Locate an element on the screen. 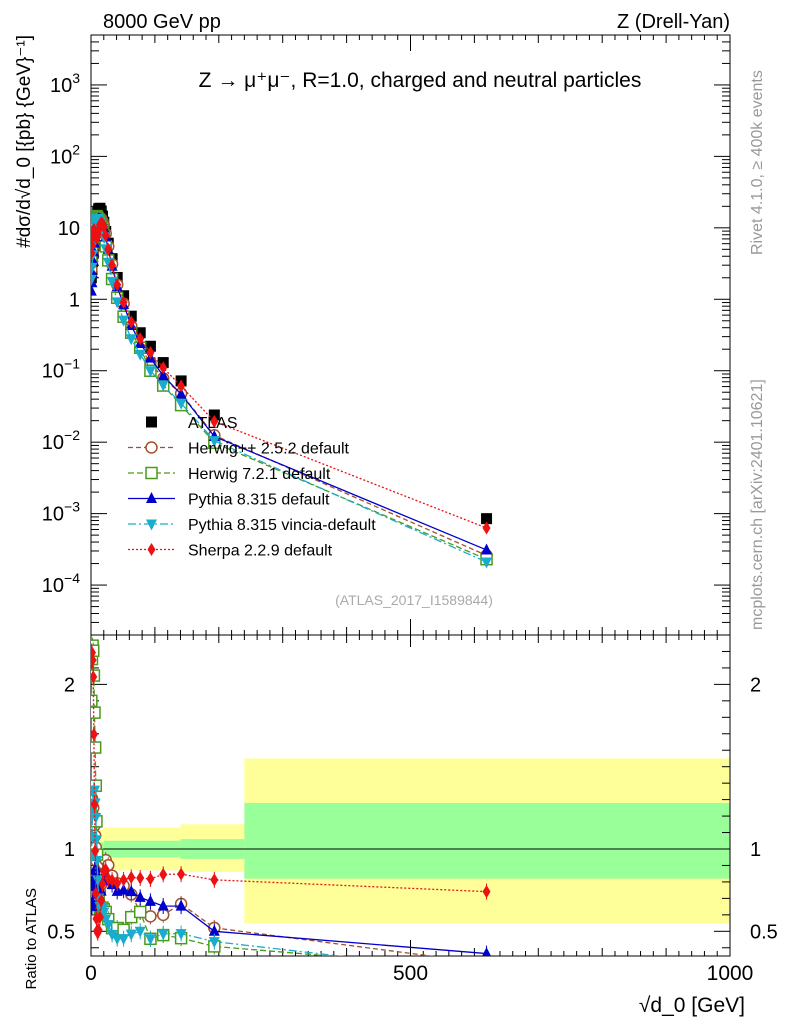  y-tick-label-text: 10⁻³ is located at coordinates (61, 512).